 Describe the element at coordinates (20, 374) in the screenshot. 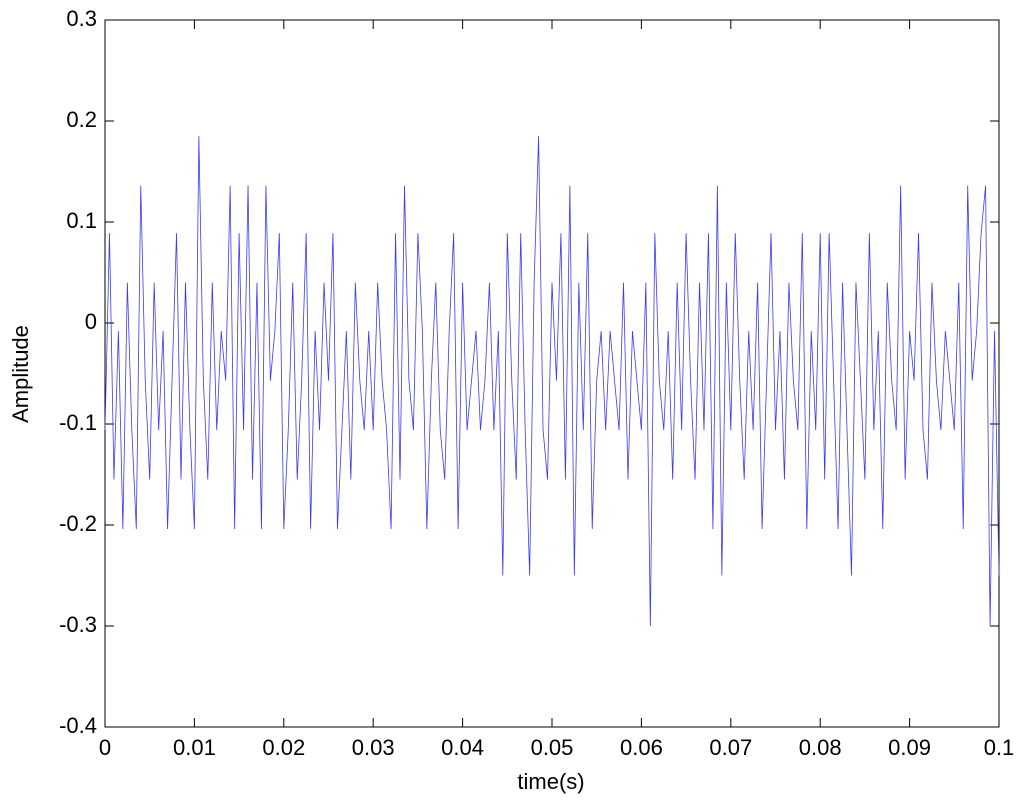

I see `y-axis-label: Amplitude` at that location.